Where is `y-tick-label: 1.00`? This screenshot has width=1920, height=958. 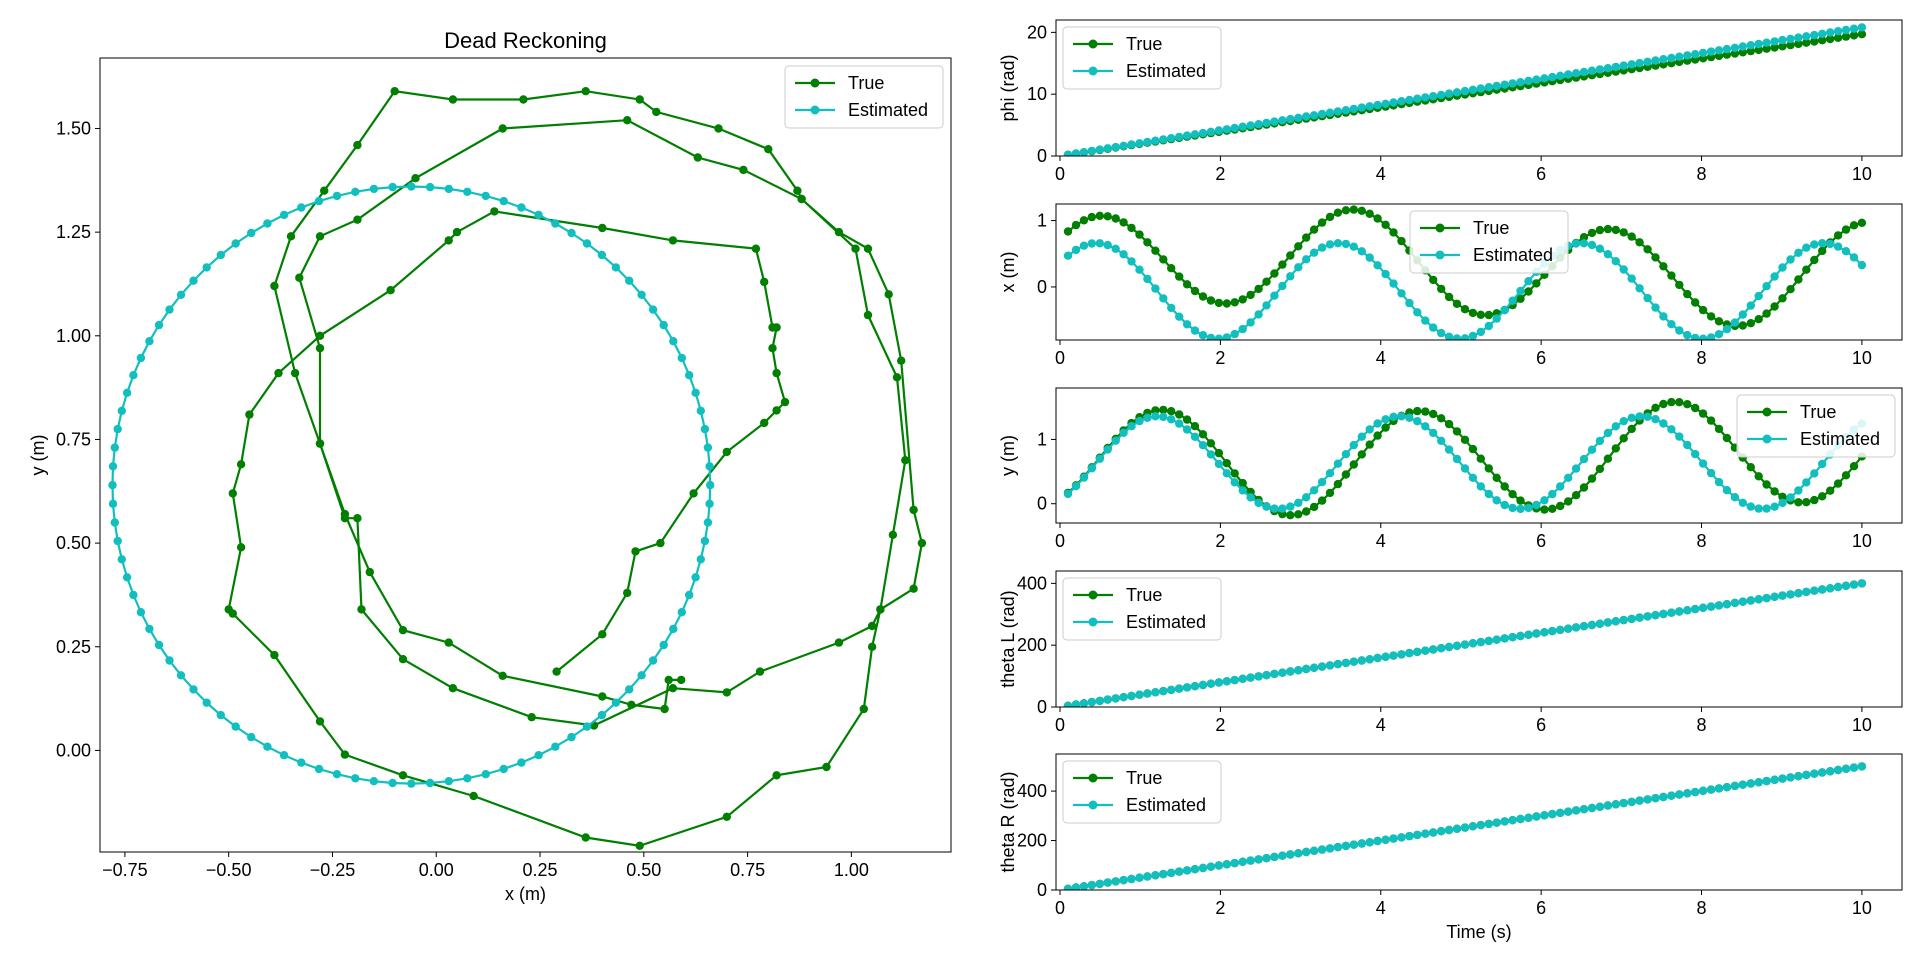 y-tick-label: 1.00 is located at coordinates (73, 336).